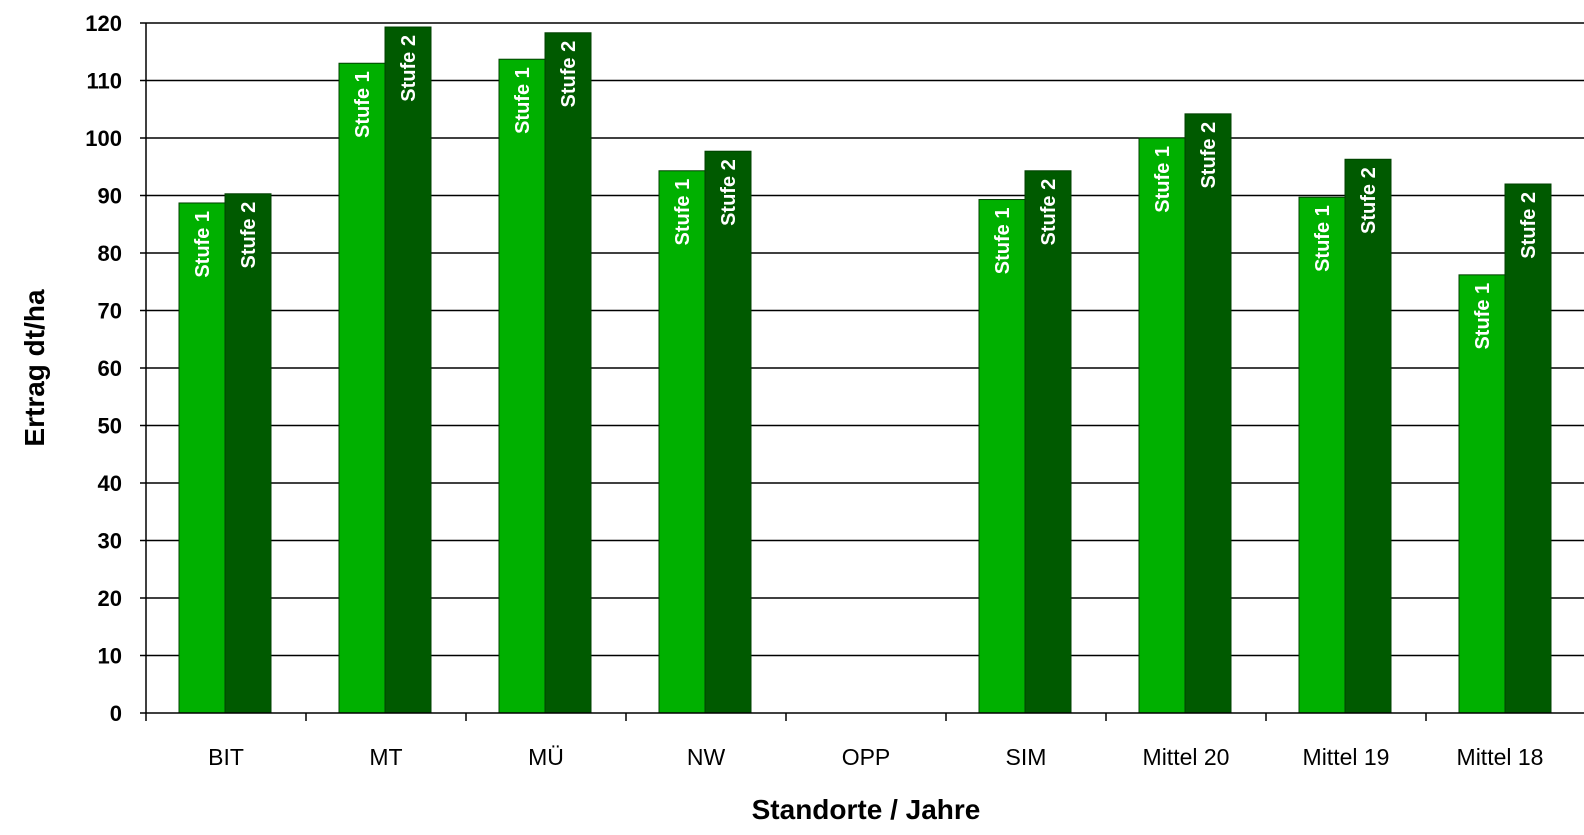 This screenshot has height=835, width=1584. Describe the element at coordinates (409, 68) in the screenshot. I see `bar-label-stufe-2-mt: Stufe 2` at that location.